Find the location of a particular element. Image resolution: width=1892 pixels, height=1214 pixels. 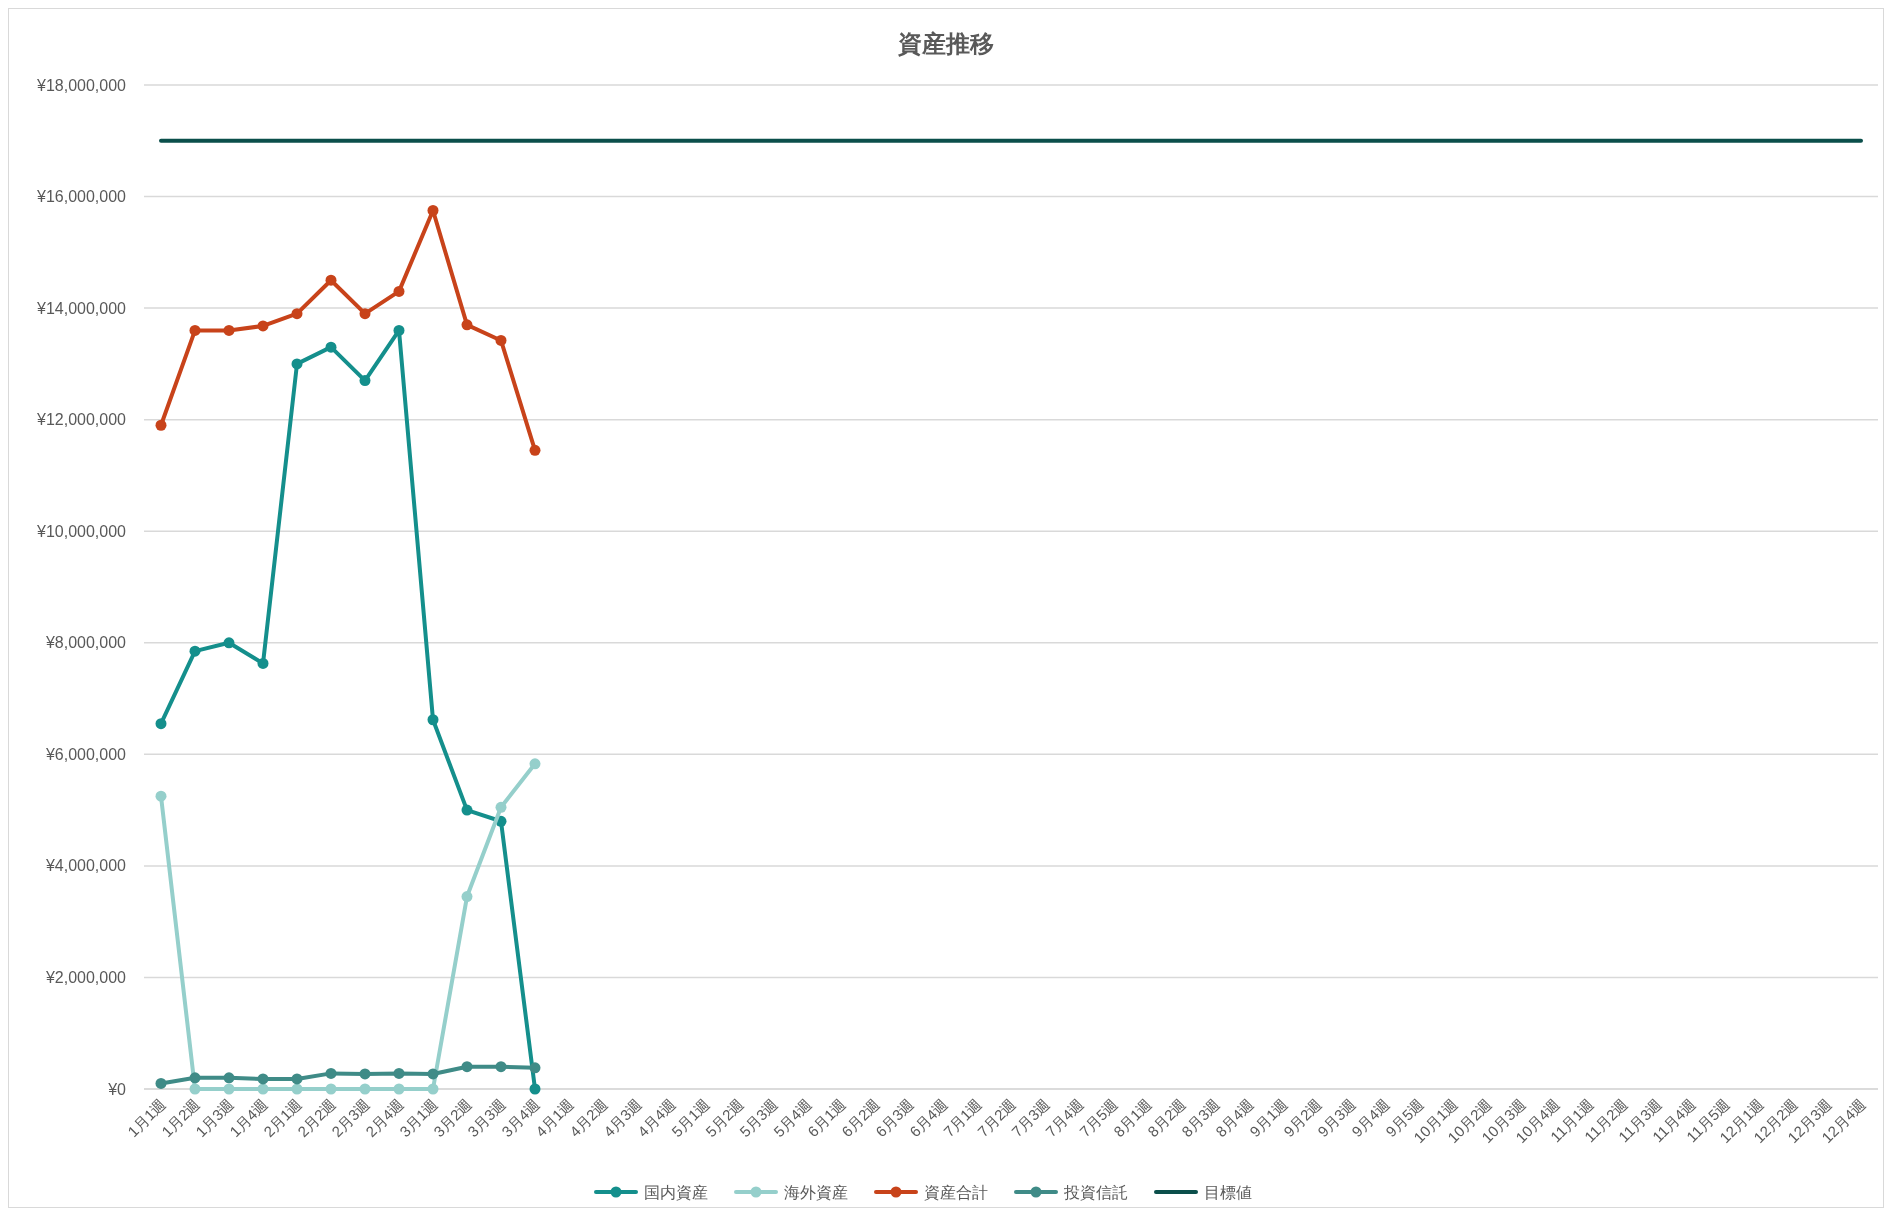

y-tick-label: ¥14,000,000 is located at coordinates (81, 308).